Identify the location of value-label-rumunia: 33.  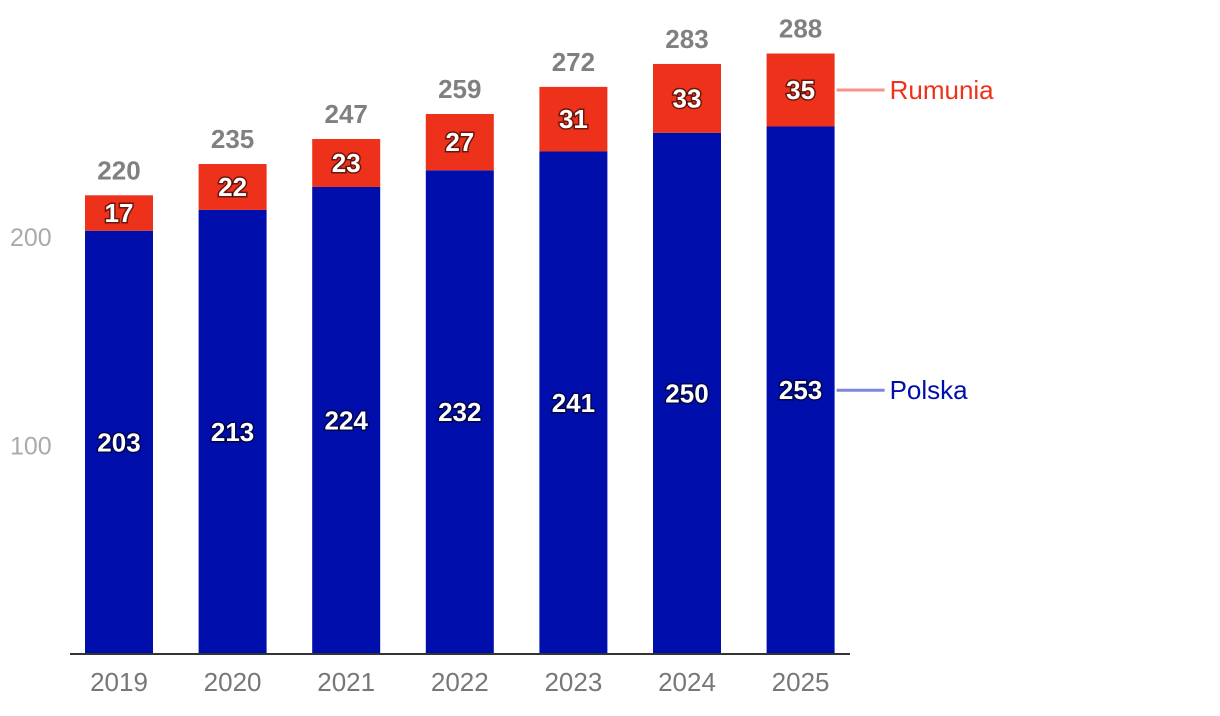
(687, 98).